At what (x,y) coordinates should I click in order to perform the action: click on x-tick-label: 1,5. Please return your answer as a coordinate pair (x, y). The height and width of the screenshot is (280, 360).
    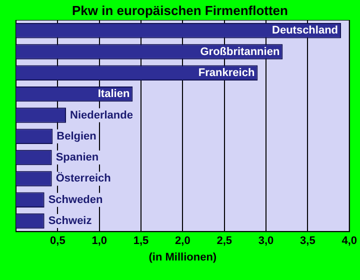
    Looking at the image, I should click on (141, 241).